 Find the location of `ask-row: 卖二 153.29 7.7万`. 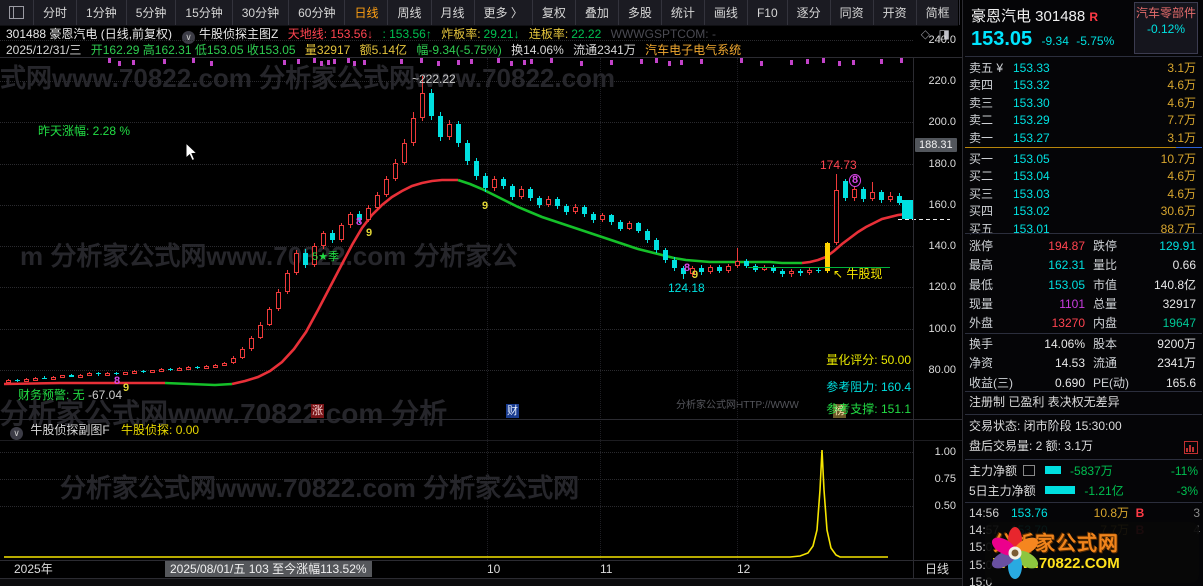

ask-row: 卖二 153.29 7.7万 is located at coordinates (1082, 120).